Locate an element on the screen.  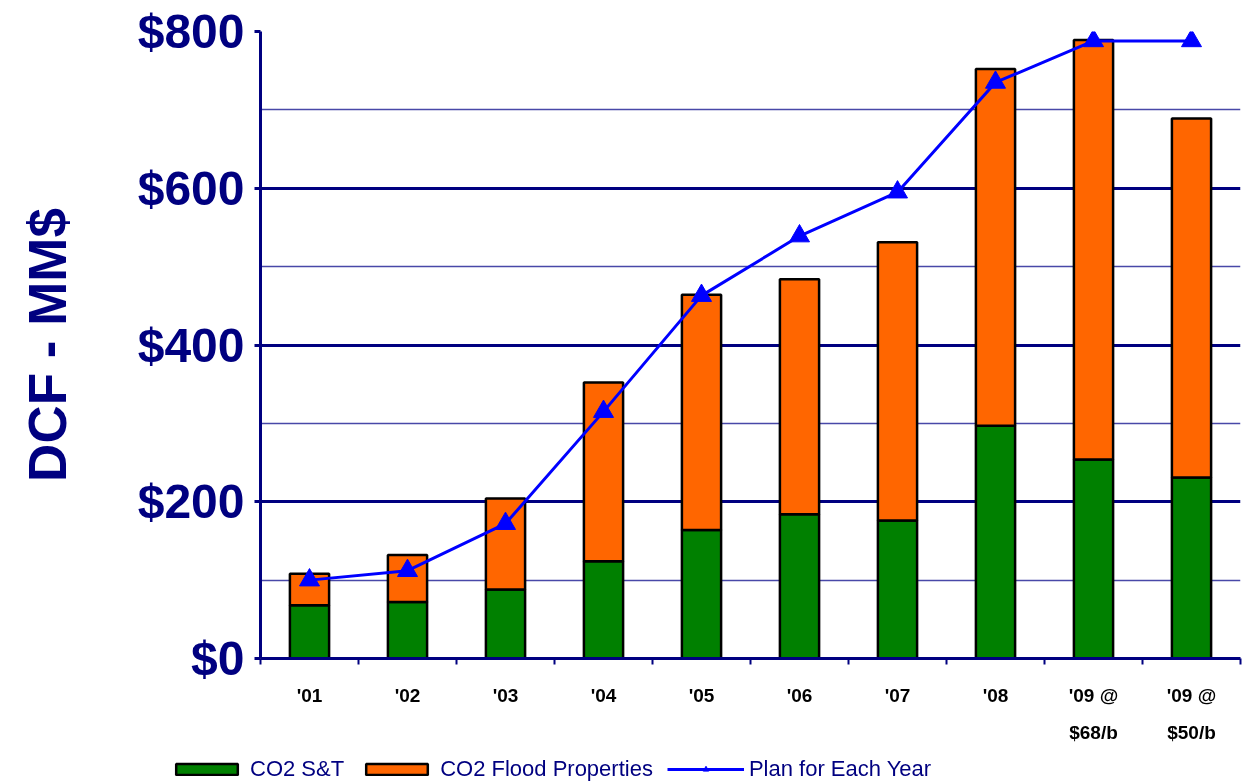
x-tick-label: '03 is located at coordinates (505, 695).